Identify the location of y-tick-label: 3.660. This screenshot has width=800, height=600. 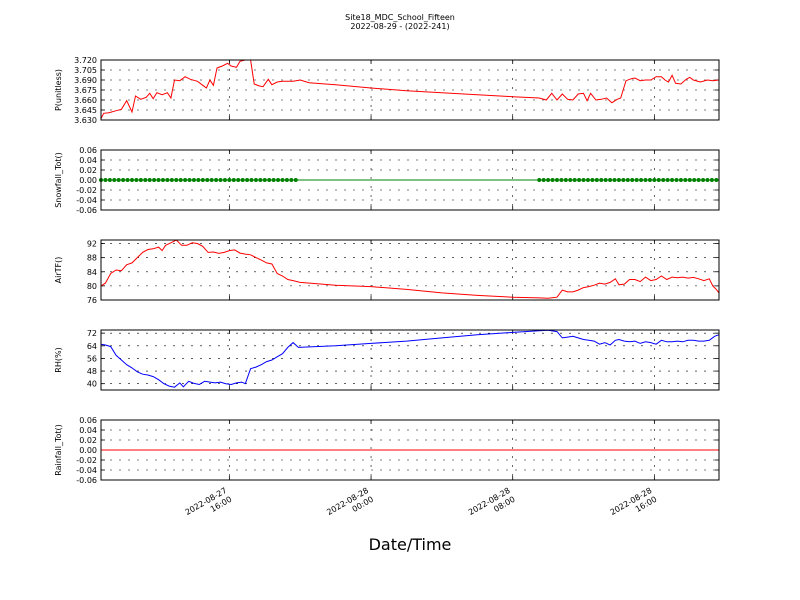
(85, 100).